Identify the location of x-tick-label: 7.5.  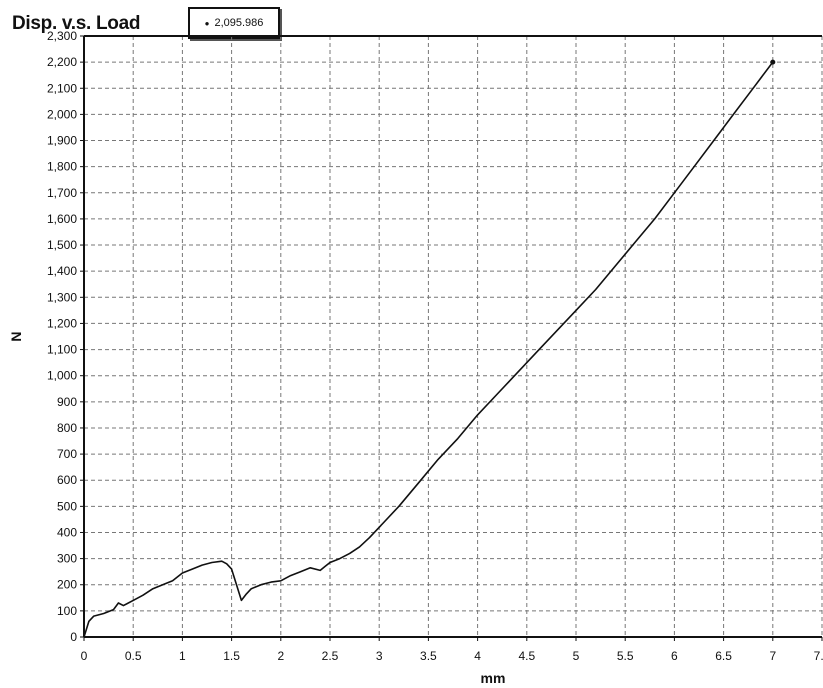
(818, 656).